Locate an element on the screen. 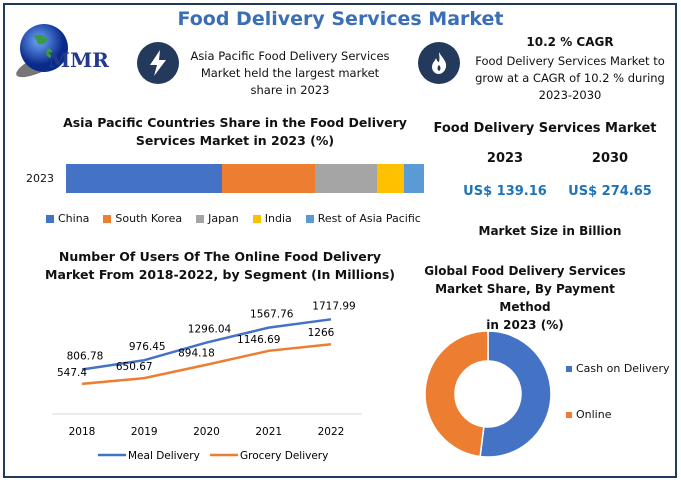  donut-slice-online is located at coordinates (456, 394).